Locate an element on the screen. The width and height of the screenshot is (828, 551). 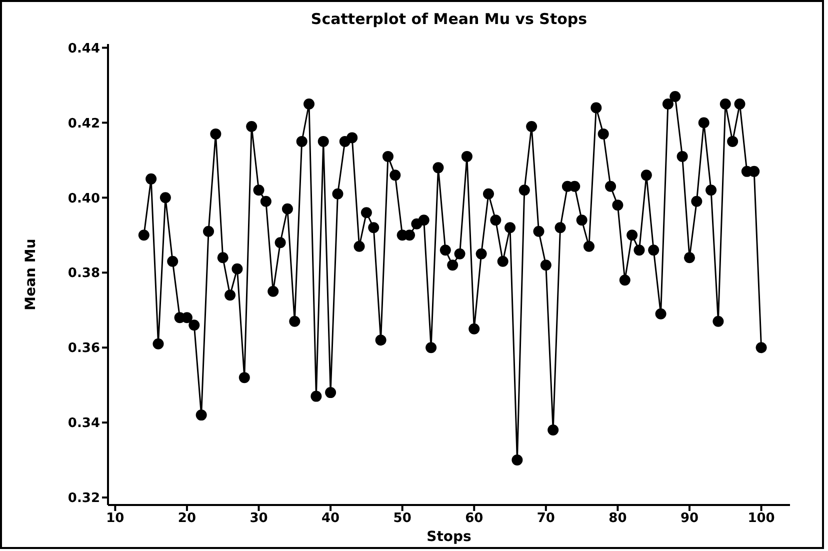
y-tick-label: 0.34 is located at coordinates (84, 424).